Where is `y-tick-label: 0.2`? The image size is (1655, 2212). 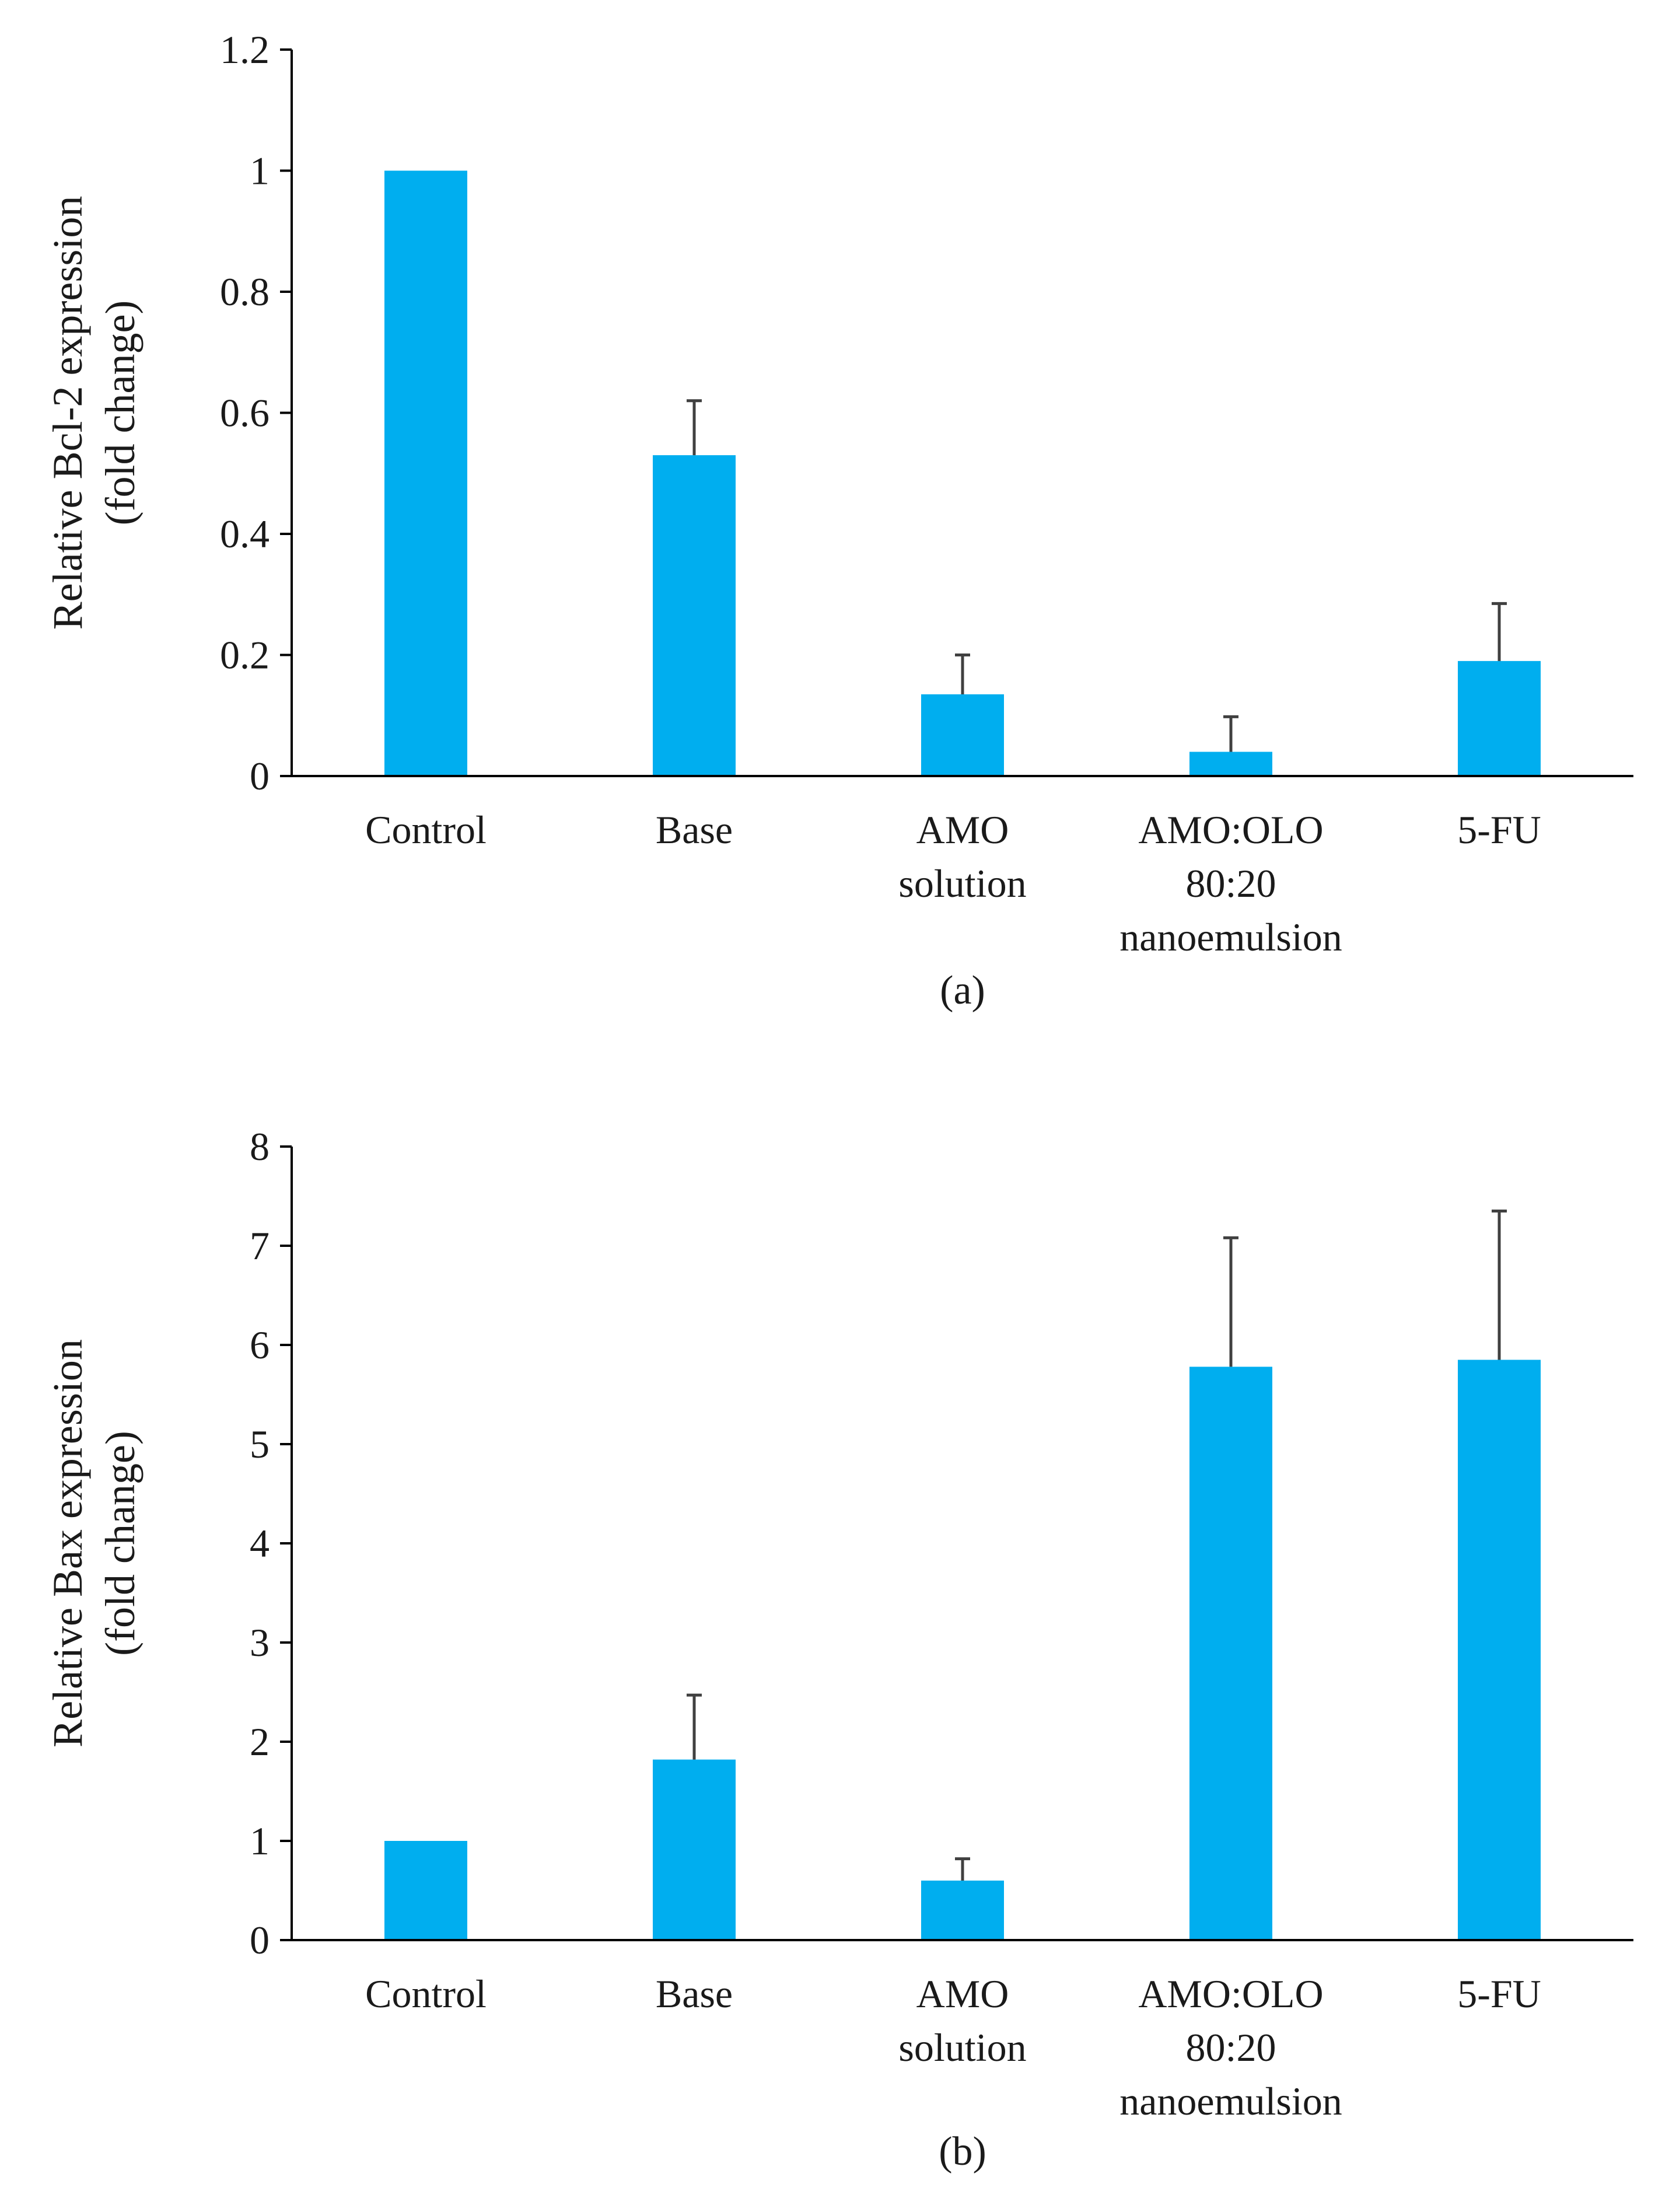 y-tick-label: 0.2 is located at coordinates (245, 655).